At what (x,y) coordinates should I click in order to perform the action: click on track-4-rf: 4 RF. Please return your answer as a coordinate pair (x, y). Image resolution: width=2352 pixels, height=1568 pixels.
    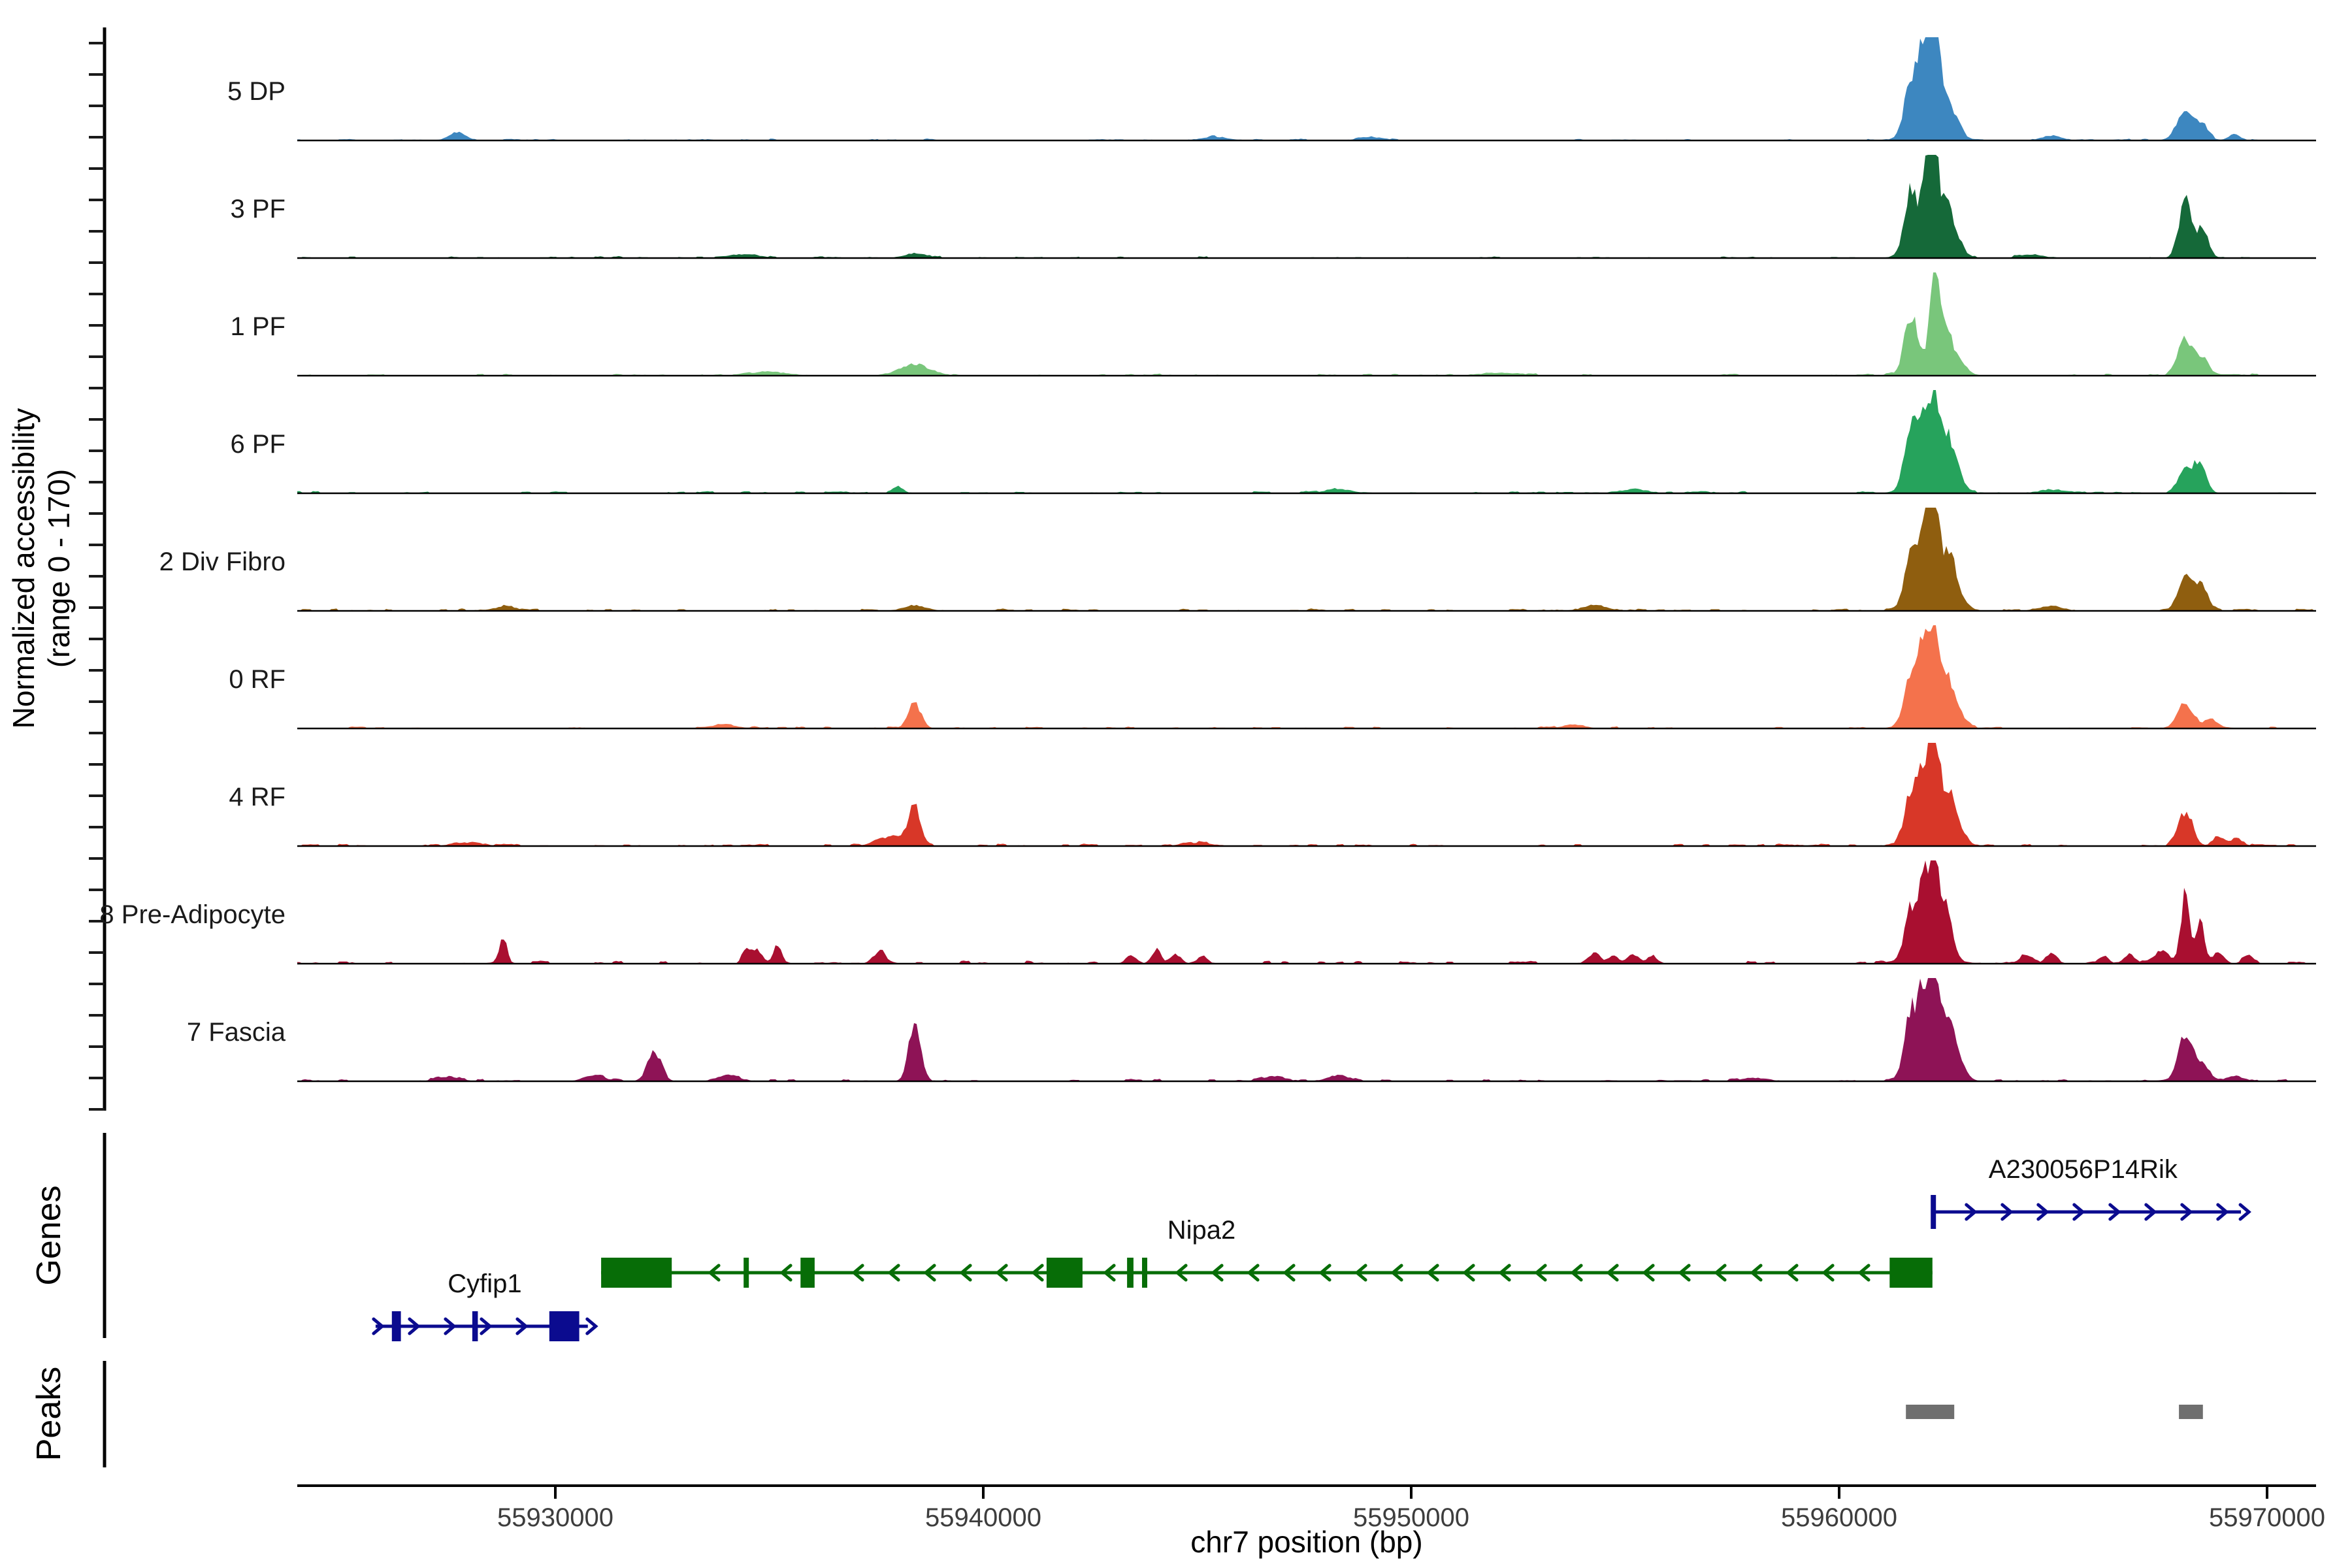
    Looking at the image, I should click on (1272, 795).